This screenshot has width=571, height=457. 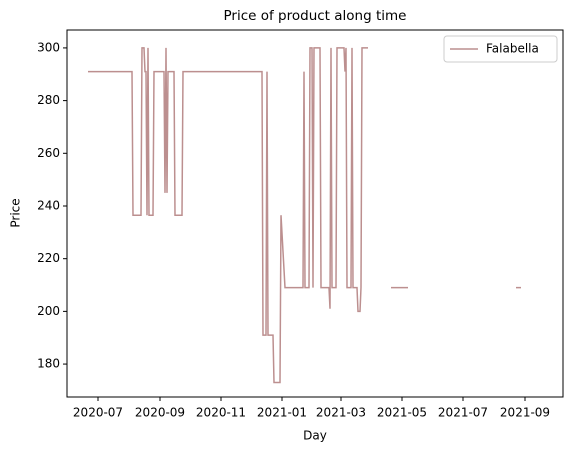 I want to click on x-tick-label: 2021-03, so click(x=341, y=413).